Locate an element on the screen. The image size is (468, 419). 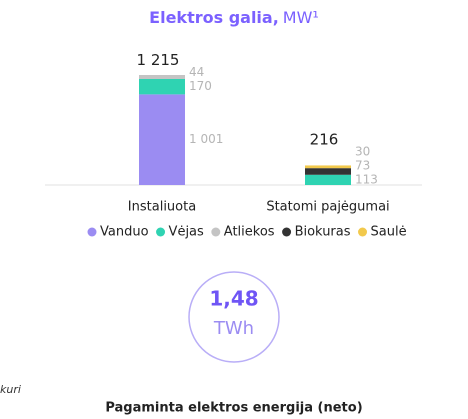
total-label: 216 is located at coordinates (324, 139).